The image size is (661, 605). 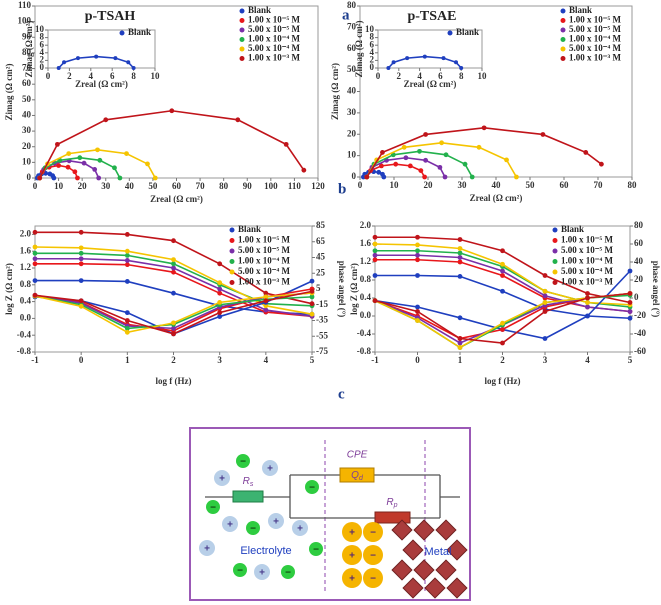 What do you see at coordinates (42, 67) in the screenshot?
I see `y-tick-label: 0` at bounding box center [42, 67].